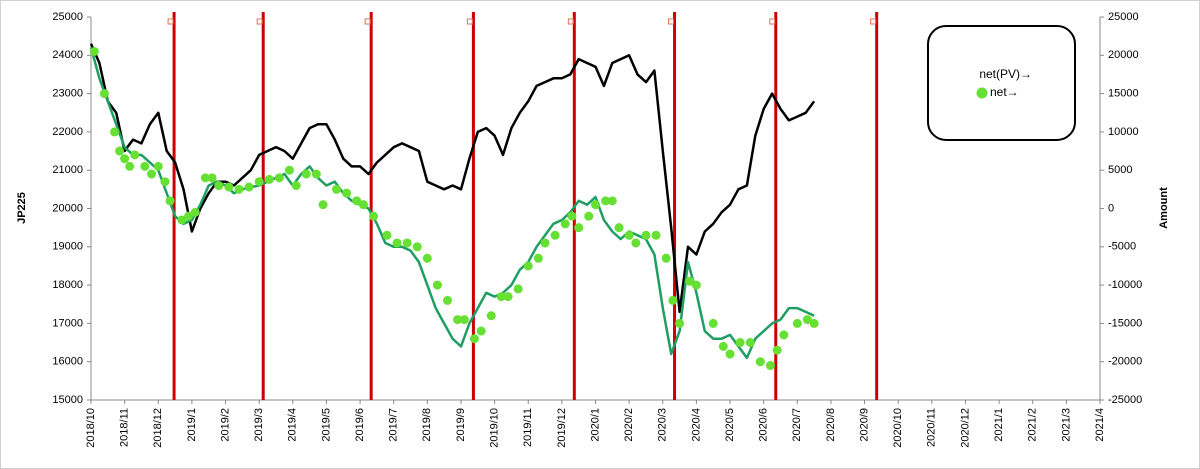 Image resolution: width=1200 pixels, height=469 pixels. I want to click on y-tick-label: 22000, so click(67, 132).